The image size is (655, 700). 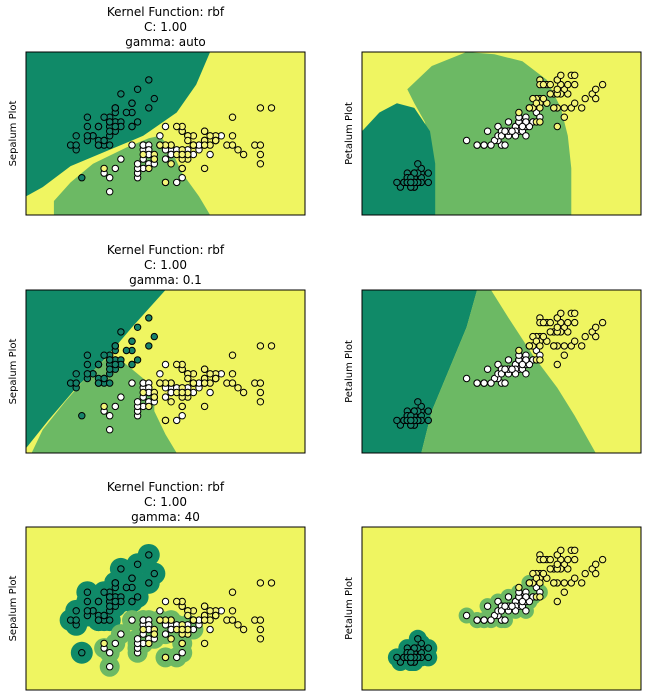 I want to click on chart-title-line-3: gamma: auto, so click(x=165, y=42).